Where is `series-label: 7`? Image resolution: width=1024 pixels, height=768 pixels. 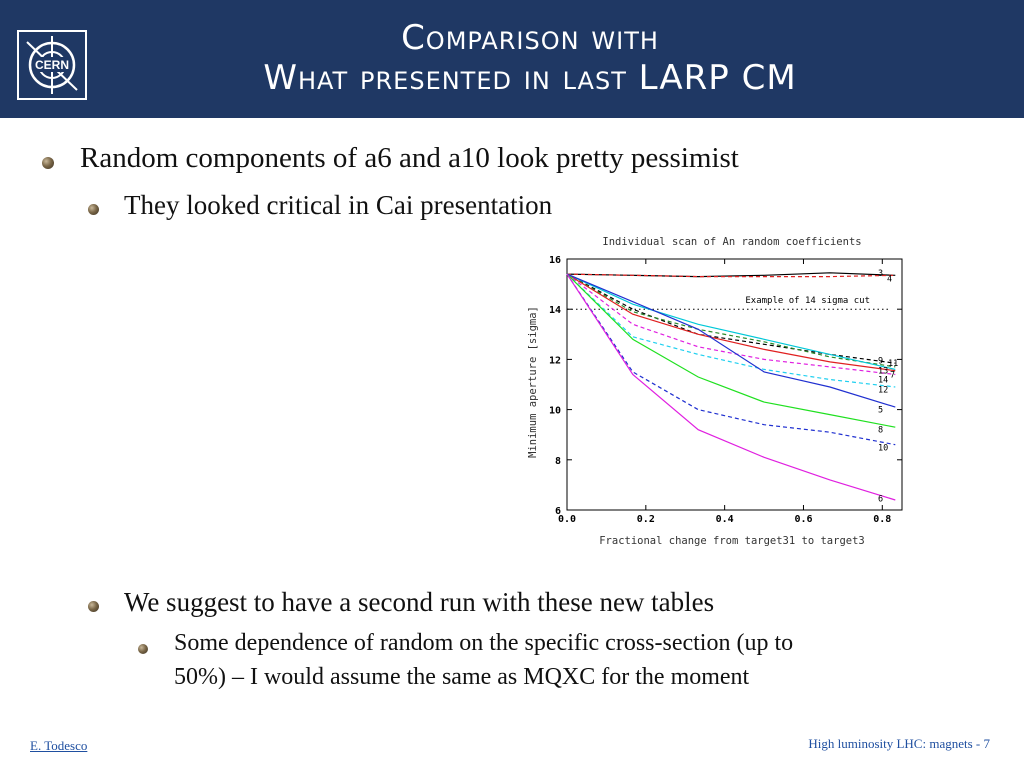 series-label: 7 is located at coordinates (892, 375).